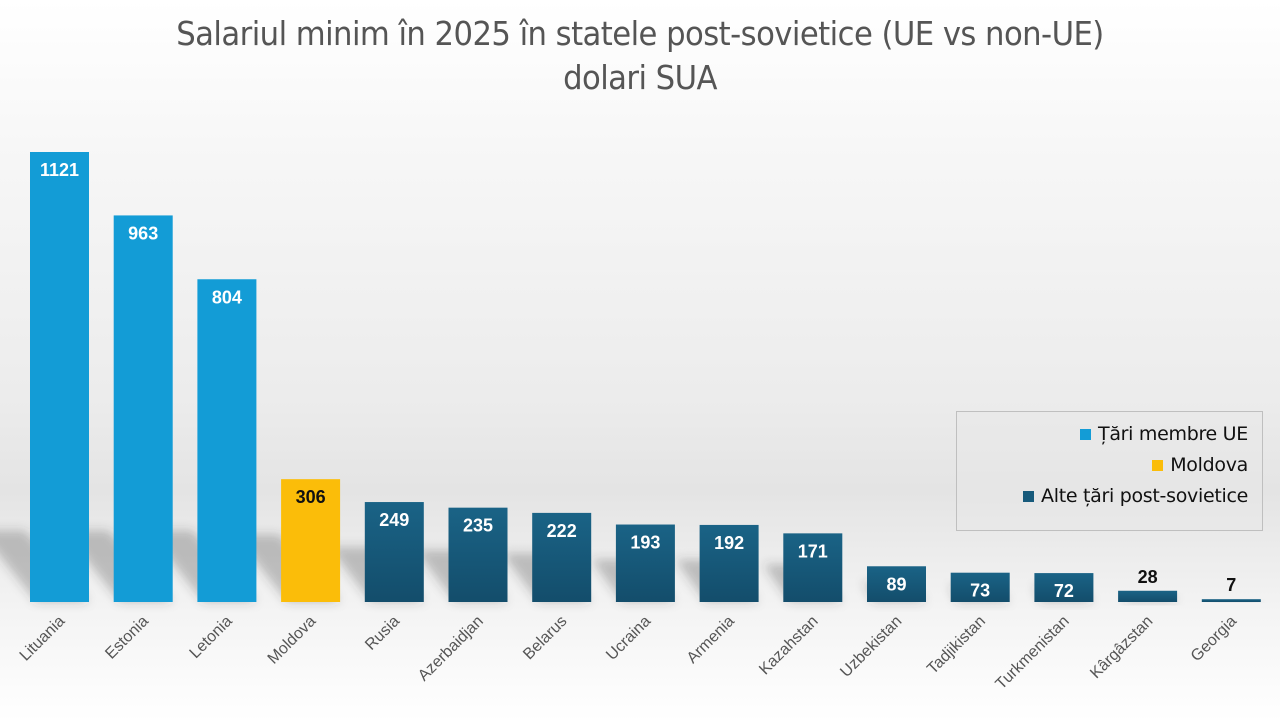 The height and width of the screenshot is (722, 1280). Describe the element at coordinates (729, 543) in the screenshot. I see `value-label: 192` at that location.